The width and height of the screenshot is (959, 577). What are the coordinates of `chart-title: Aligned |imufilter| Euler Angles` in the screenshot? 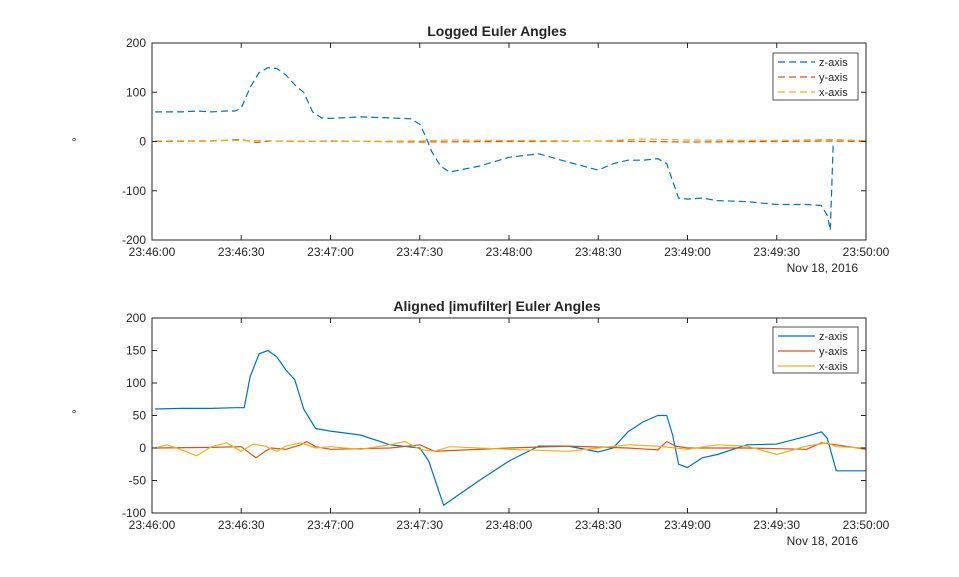 It's located at (496, 306).